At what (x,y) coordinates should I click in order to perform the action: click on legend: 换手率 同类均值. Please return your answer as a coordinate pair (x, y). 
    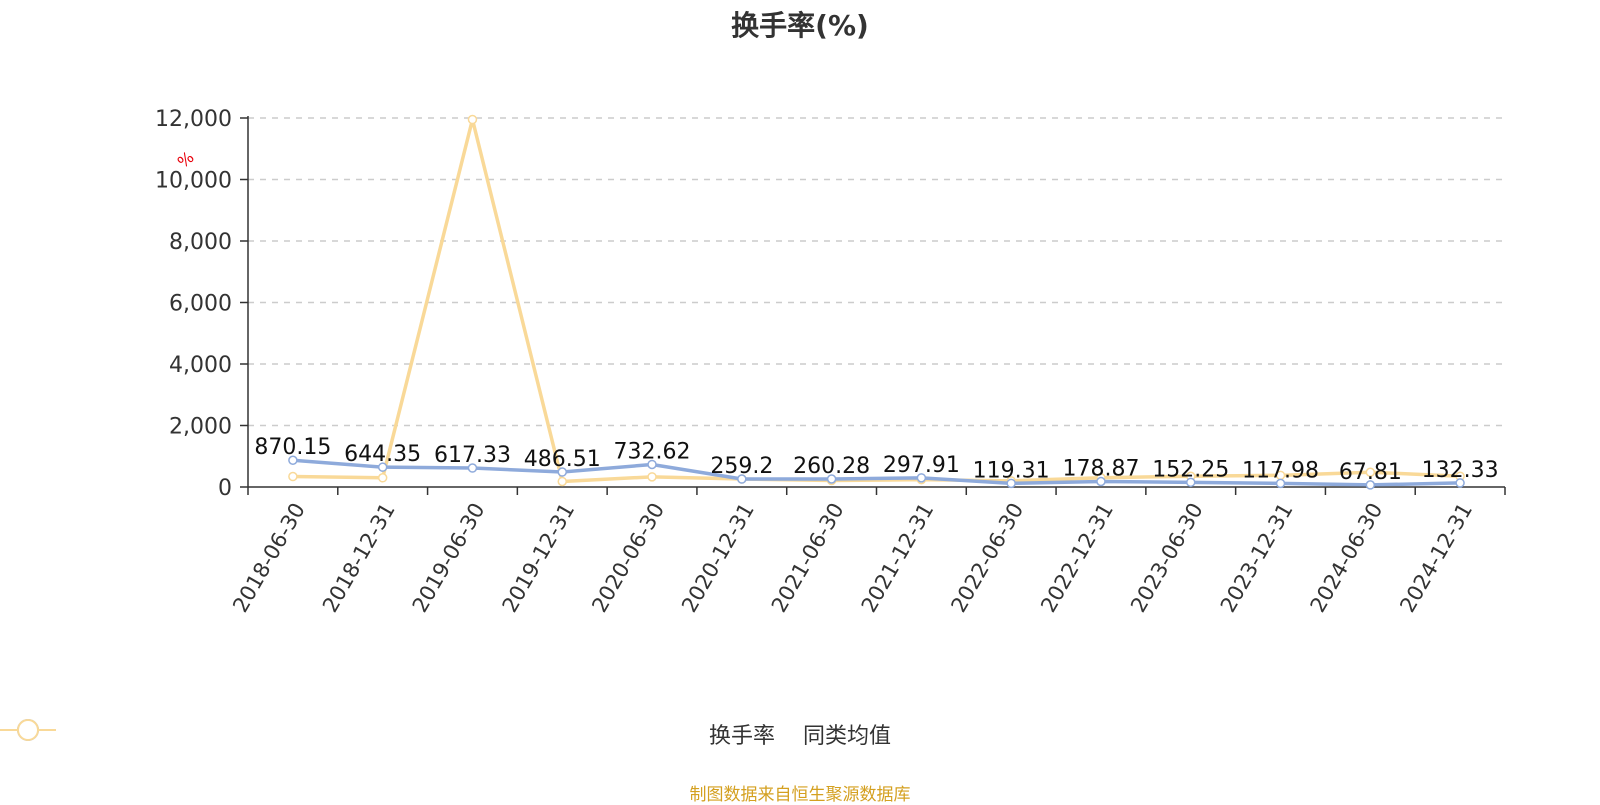
    Looking at the image, I should click on (800, 734).